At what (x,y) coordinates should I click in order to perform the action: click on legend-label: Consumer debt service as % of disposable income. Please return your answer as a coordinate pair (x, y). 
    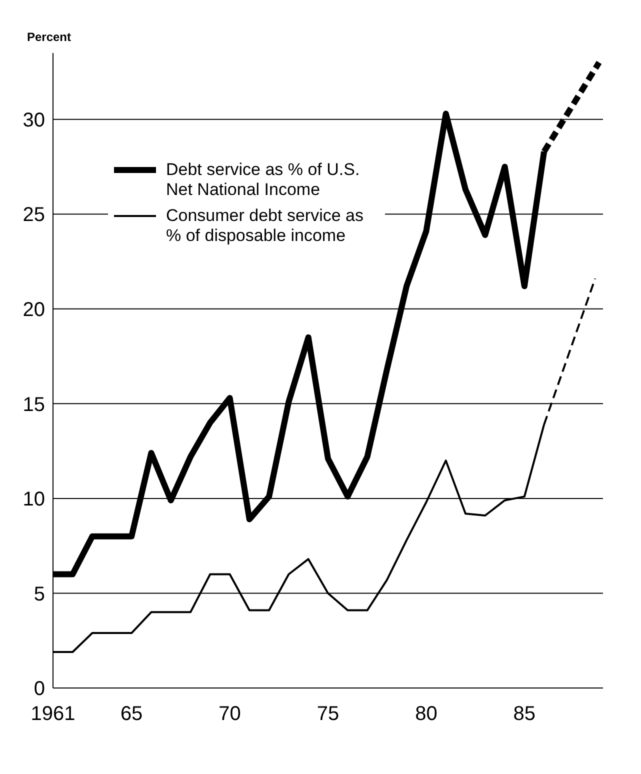
    Looking at the image, I should click on (265, 226).